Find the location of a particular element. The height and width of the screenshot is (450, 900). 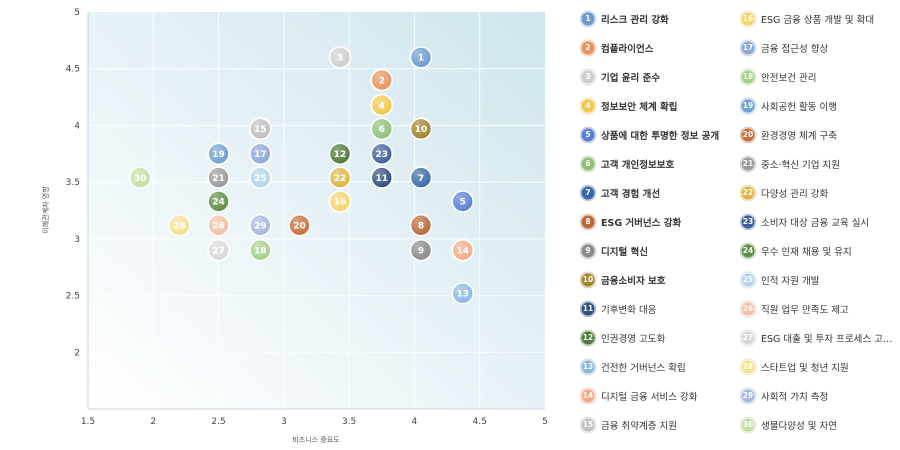

legend-label: 금융소비자 보호 is located at coordinates (633, 281).